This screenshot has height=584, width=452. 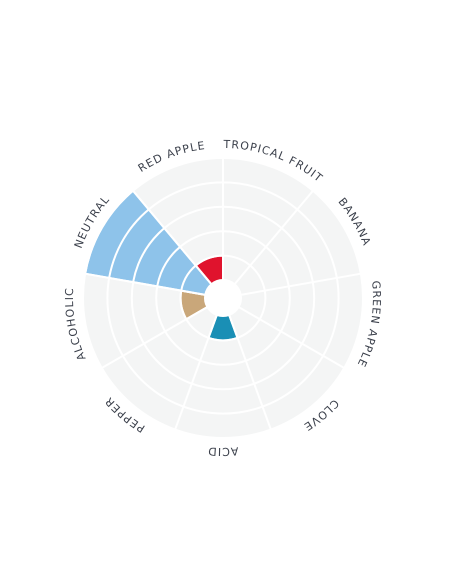 I want to click on category-label-path: ACID, so click(x=222, y=451).